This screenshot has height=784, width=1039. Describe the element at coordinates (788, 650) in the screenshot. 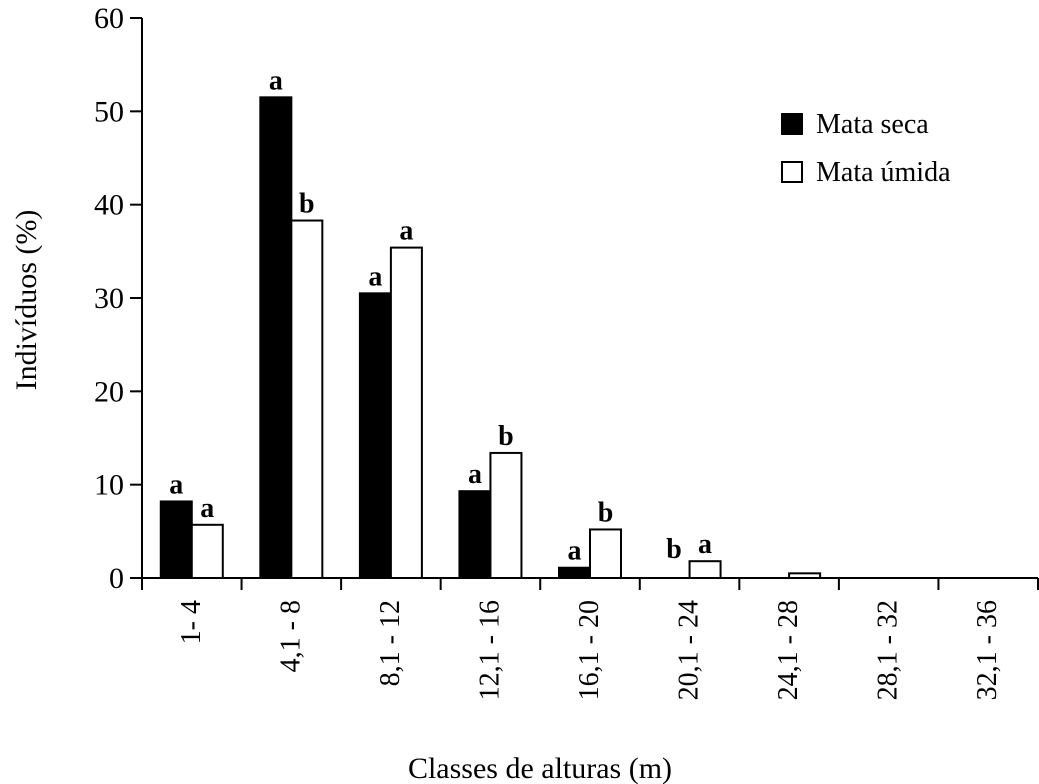

I see `x-category-label: 24,1 - 28` at that location.